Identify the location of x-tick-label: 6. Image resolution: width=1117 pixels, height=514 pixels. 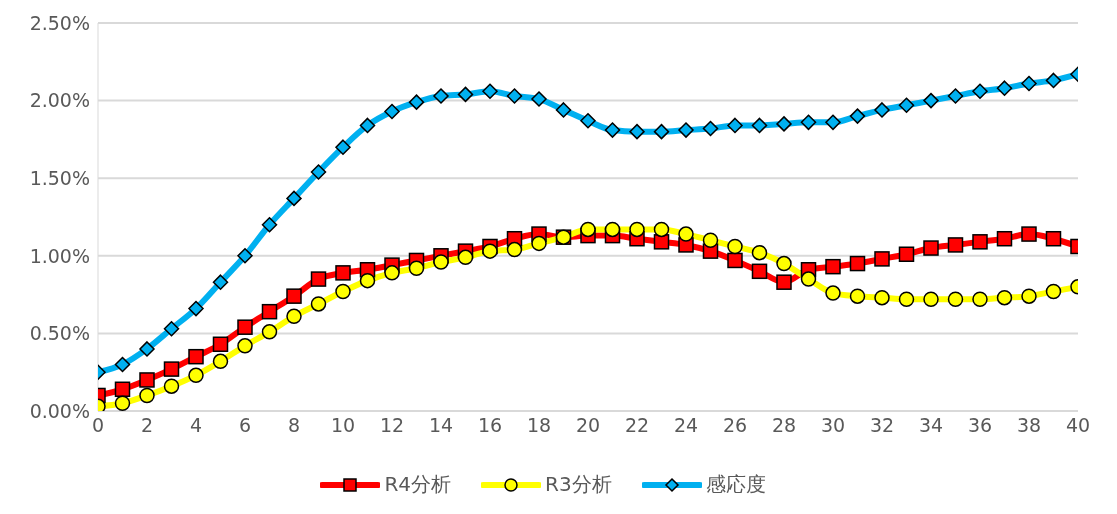
(245, 425).